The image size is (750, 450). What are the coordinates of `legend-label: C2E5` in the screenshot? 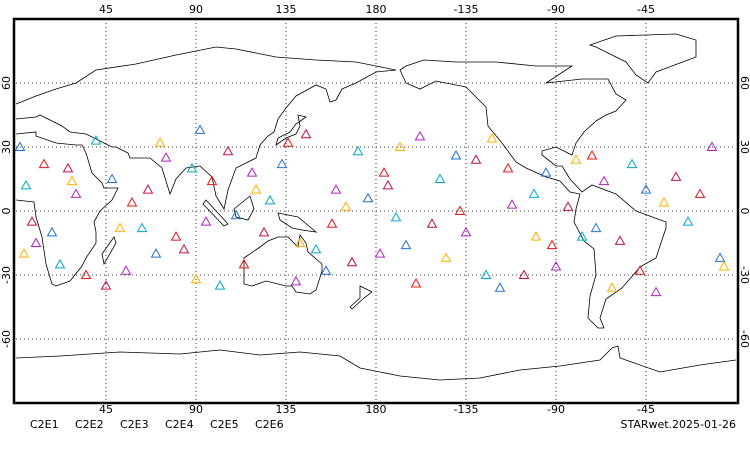 It's located at (224, 424).